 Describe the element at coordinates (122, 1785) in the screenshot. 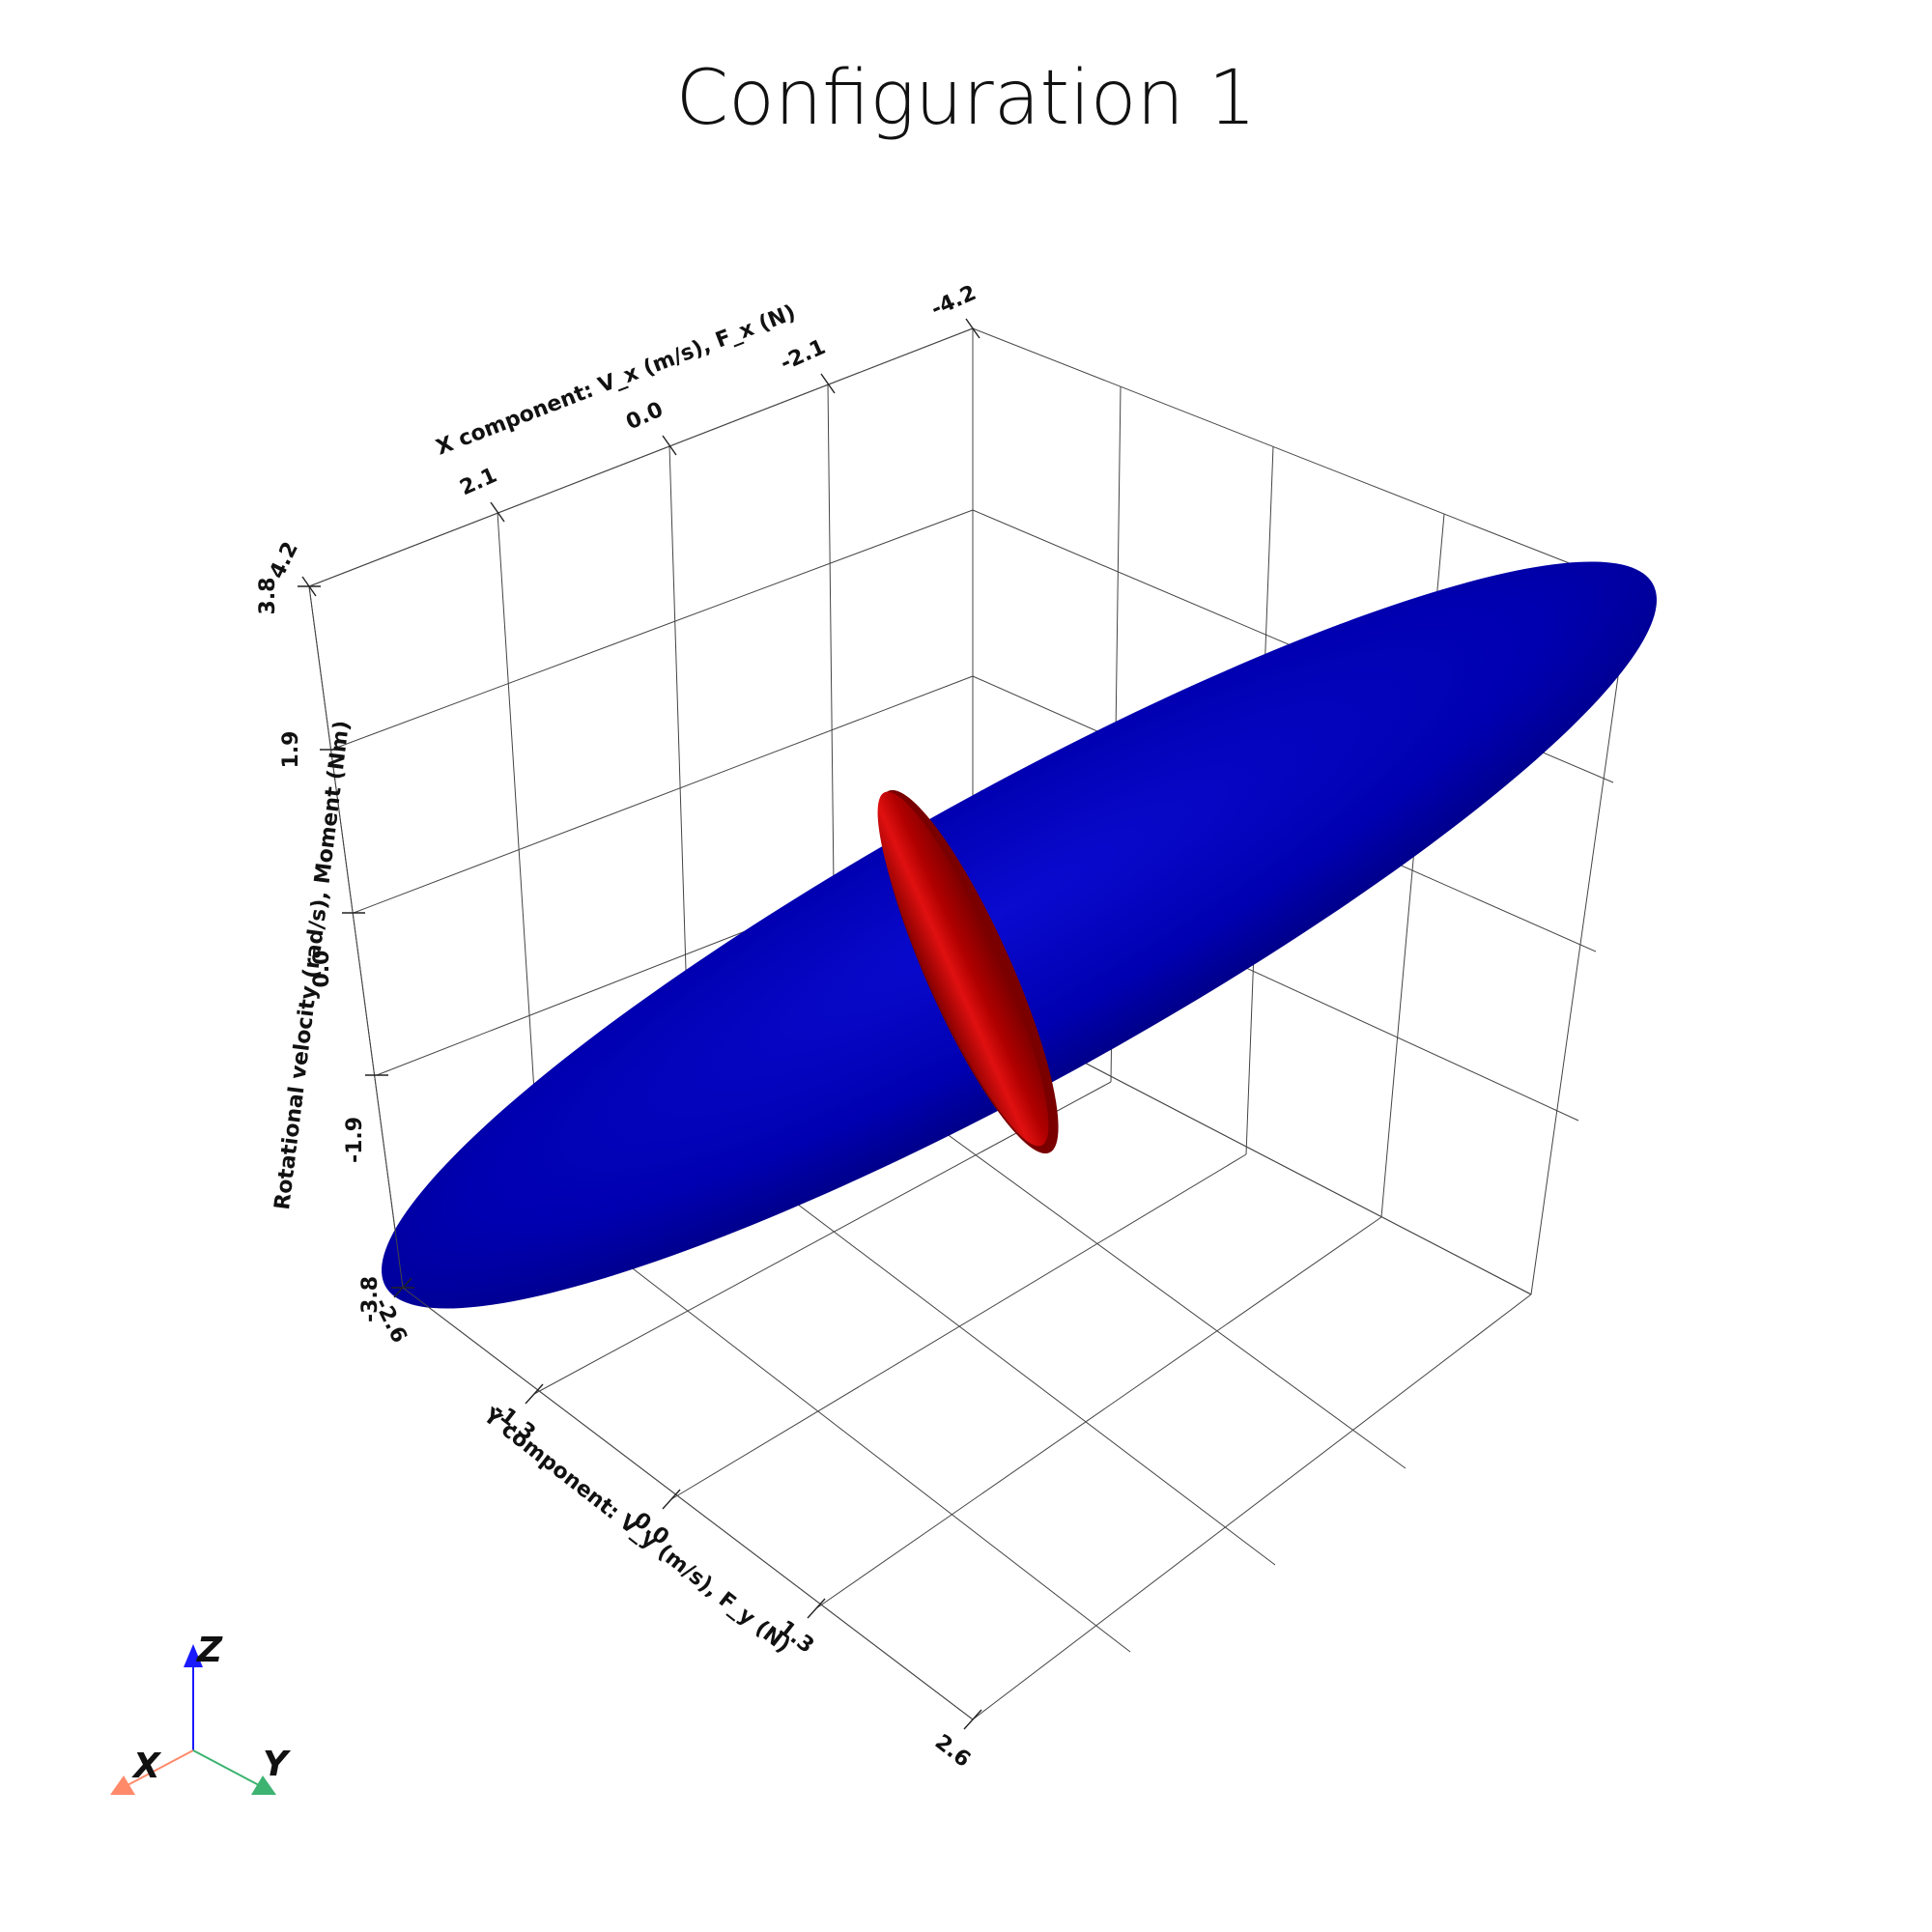

I see `triad-x-arrowhead` at that location.